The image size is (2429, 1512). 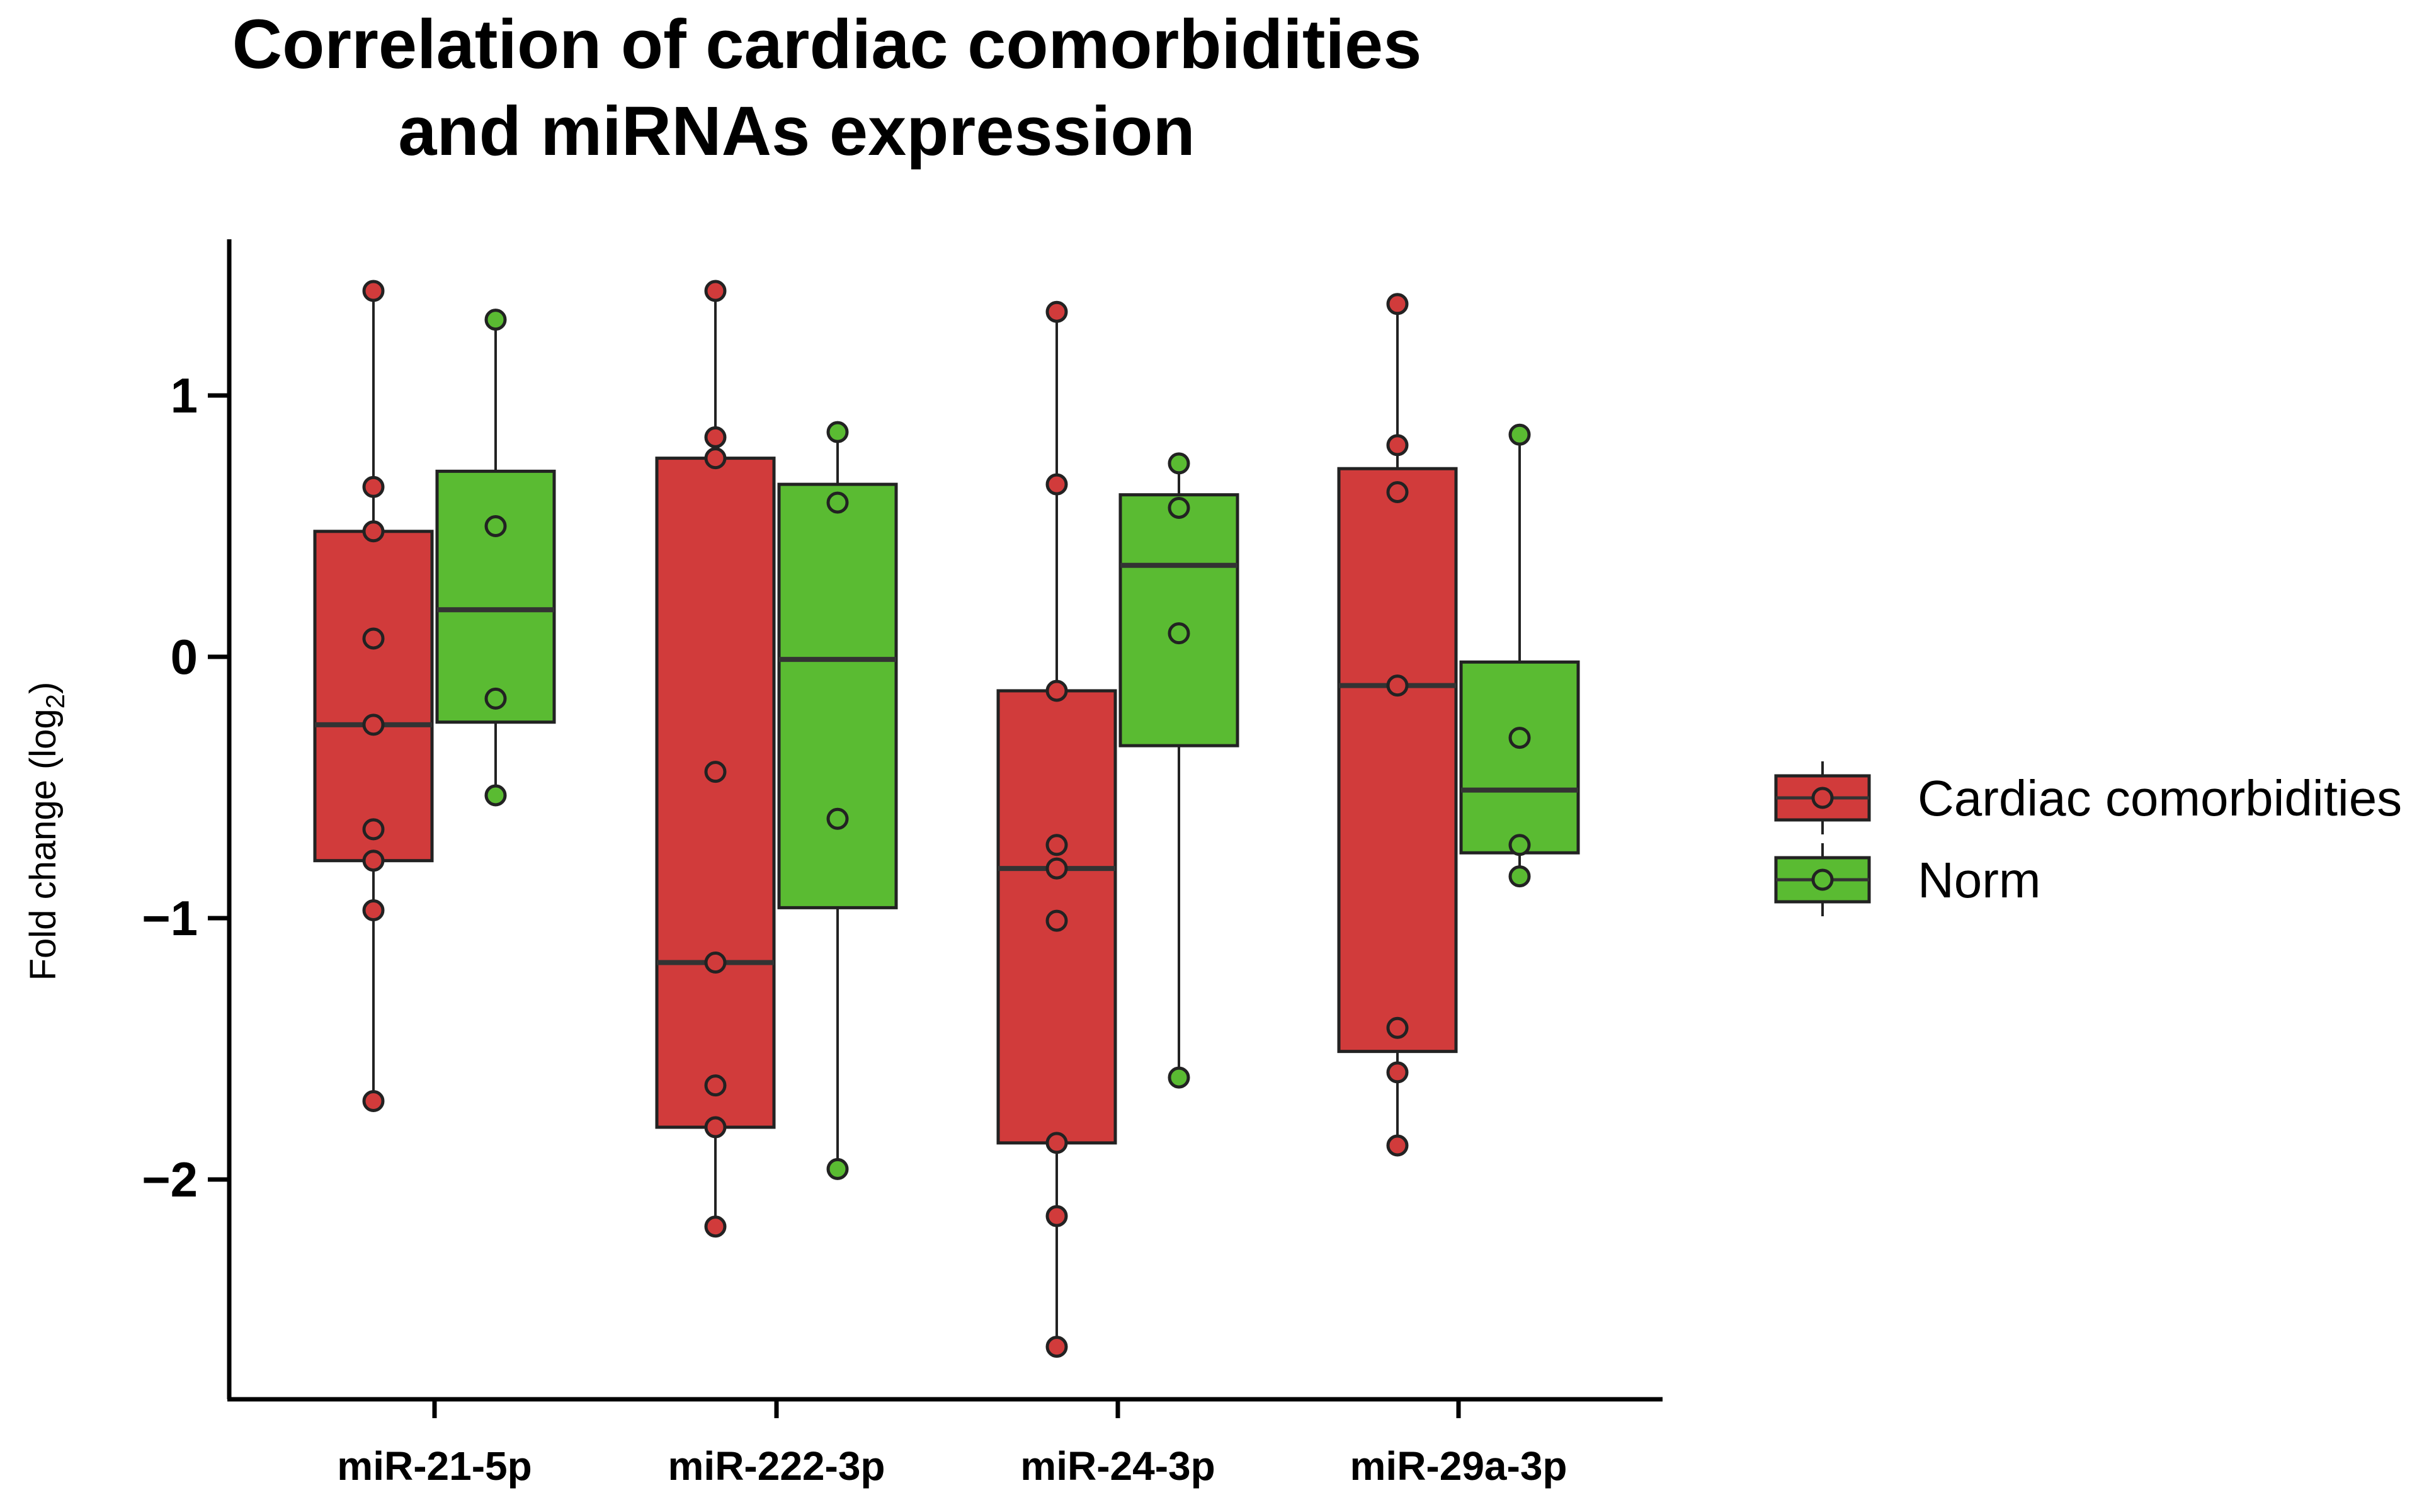 What do you see at coordinates (2088, 839) in the screenshot?
I see `legend: Cardiac comorbidities Norm` at bounding box center [2088, 839].